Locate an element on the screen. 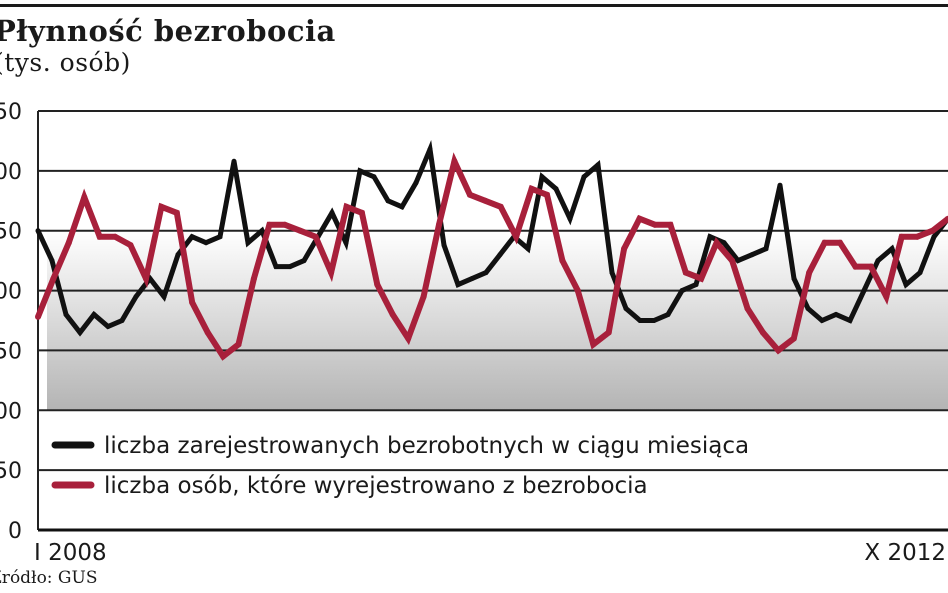 Image resolution: width=948 pixels, height=593 pixels. y-tick-label: 300 is located at coordinates (11, 172).